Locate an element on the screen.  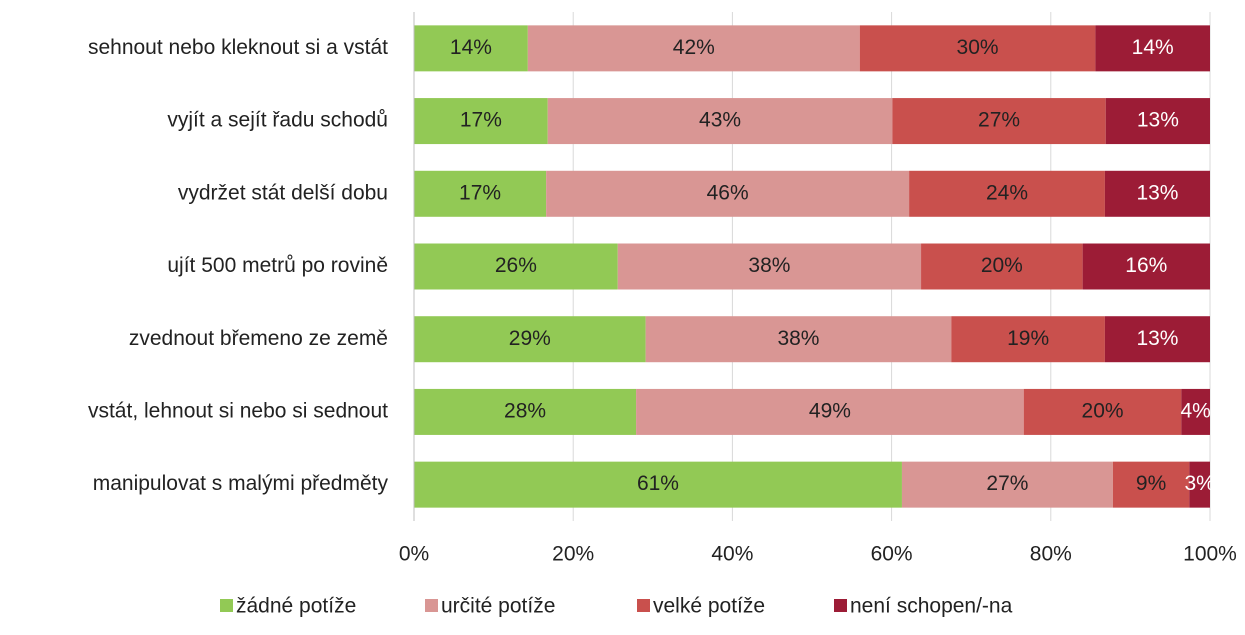
y-tick-label: vyjít a sejít řadu schodů is located at coordinates (277, 120).